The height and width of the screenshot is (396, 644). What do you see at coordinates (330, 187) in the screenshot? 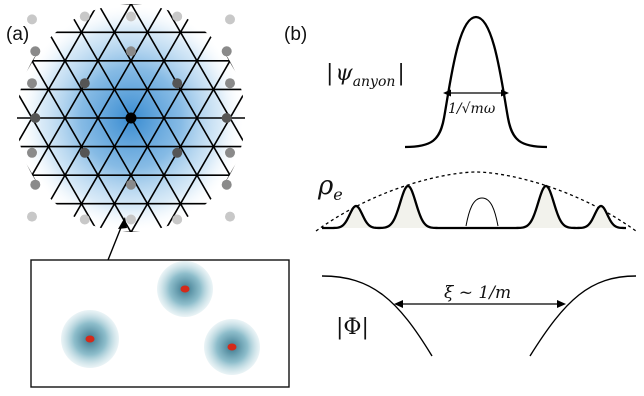
I see `rho-e-label: ρe` at bounding box center [330, 187].